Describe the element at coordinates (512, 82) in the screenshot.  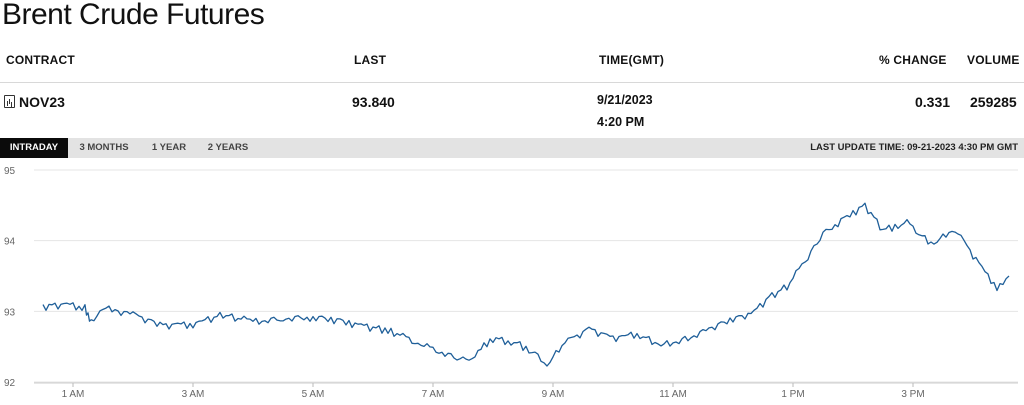
I see `header-divider` at that location.